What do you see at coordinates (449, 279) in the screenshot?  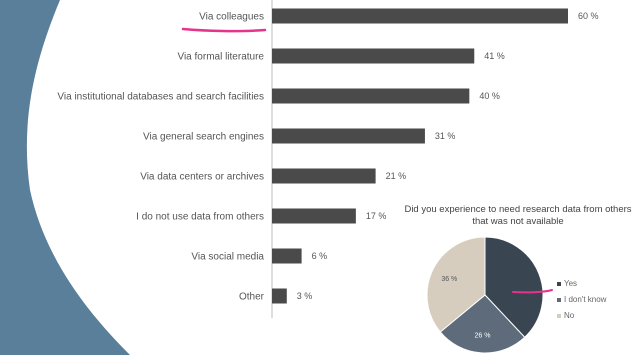 I see `pie-value-no: 36 %` at bounding box center [449, 279].